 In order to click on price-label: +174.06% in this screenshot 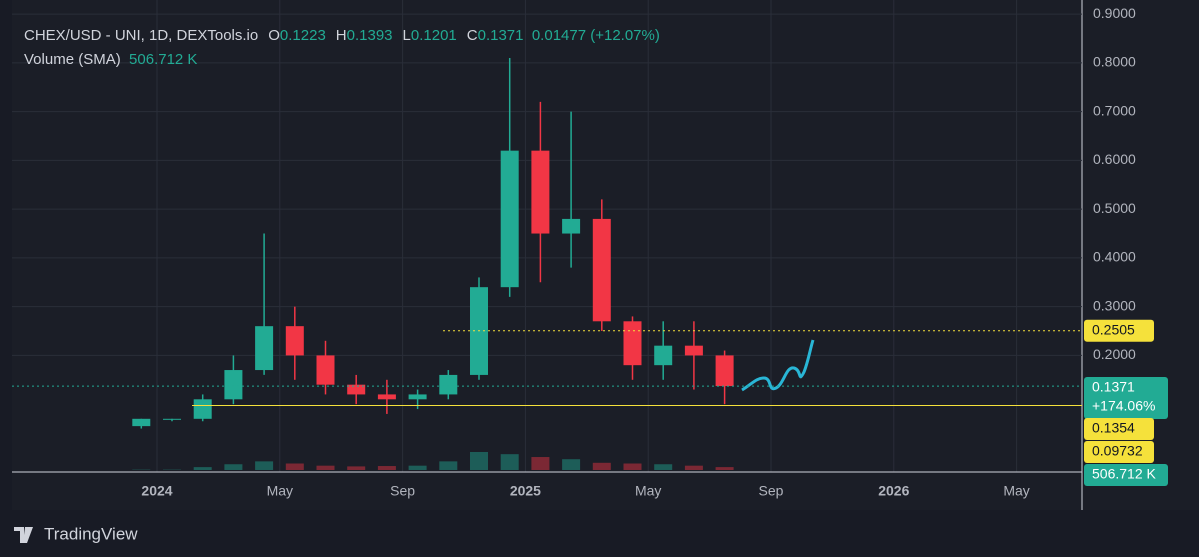, I will do `click(1123, 406)`.